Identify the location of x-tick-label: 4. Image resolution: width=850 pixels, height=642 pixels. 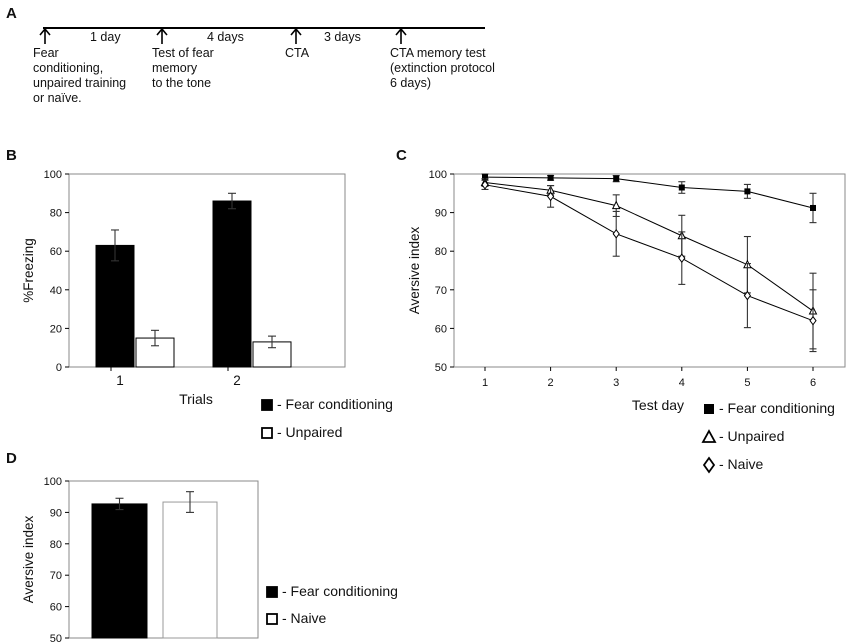
(682, 383).